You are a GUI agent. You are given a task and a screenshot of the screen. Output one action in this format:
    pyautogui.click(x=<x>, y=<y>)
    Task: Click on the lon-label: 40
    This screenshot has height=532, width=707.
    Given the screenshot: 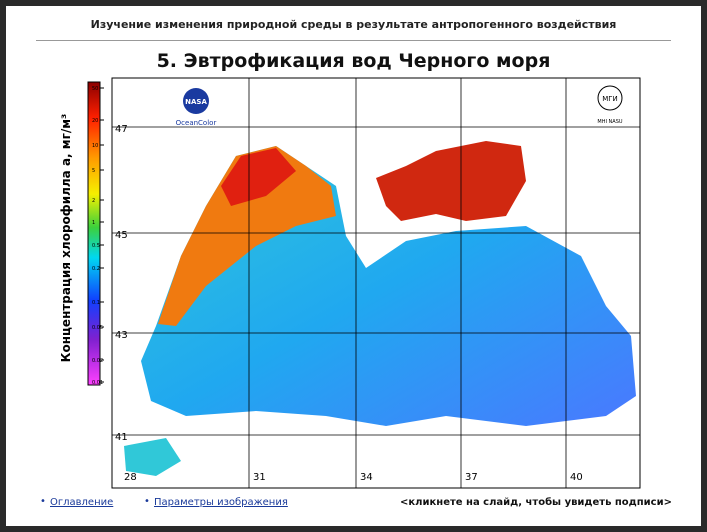 What is the action you would take?
    pyautogui.click(x=576, y=477)
    